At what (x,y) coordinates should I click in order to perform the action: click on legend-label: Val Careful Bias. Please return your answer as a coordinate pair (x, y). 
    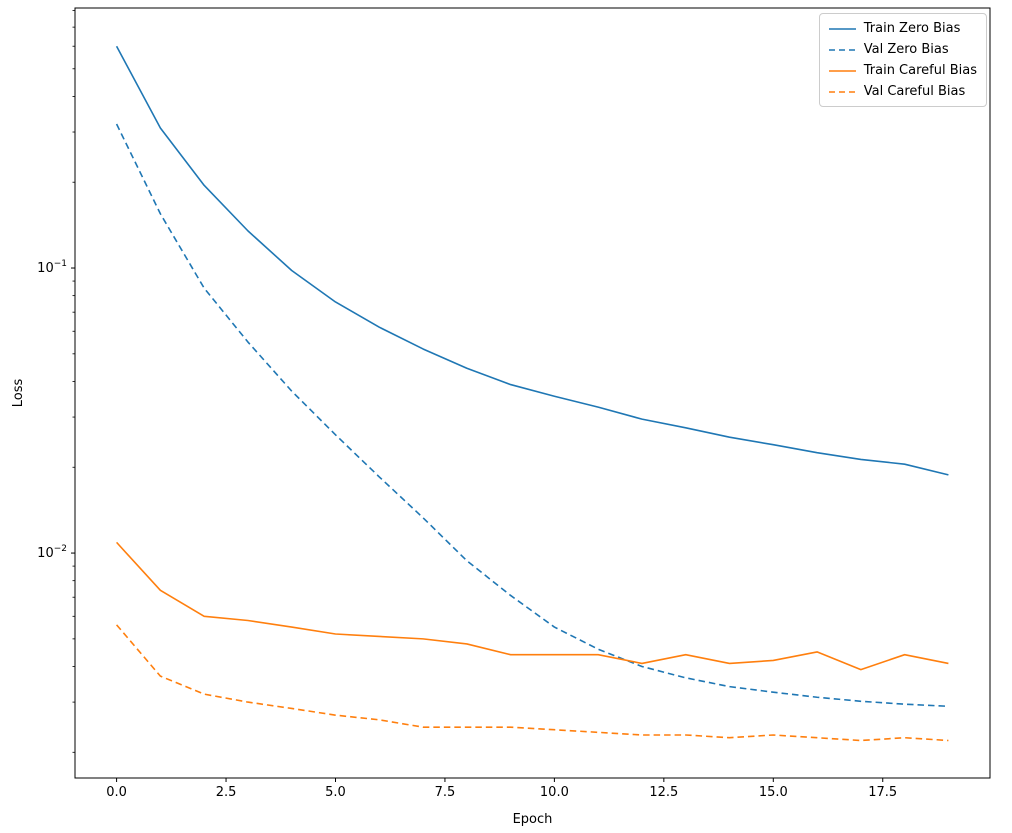
    Looking at the image, I should click on (914, 91).